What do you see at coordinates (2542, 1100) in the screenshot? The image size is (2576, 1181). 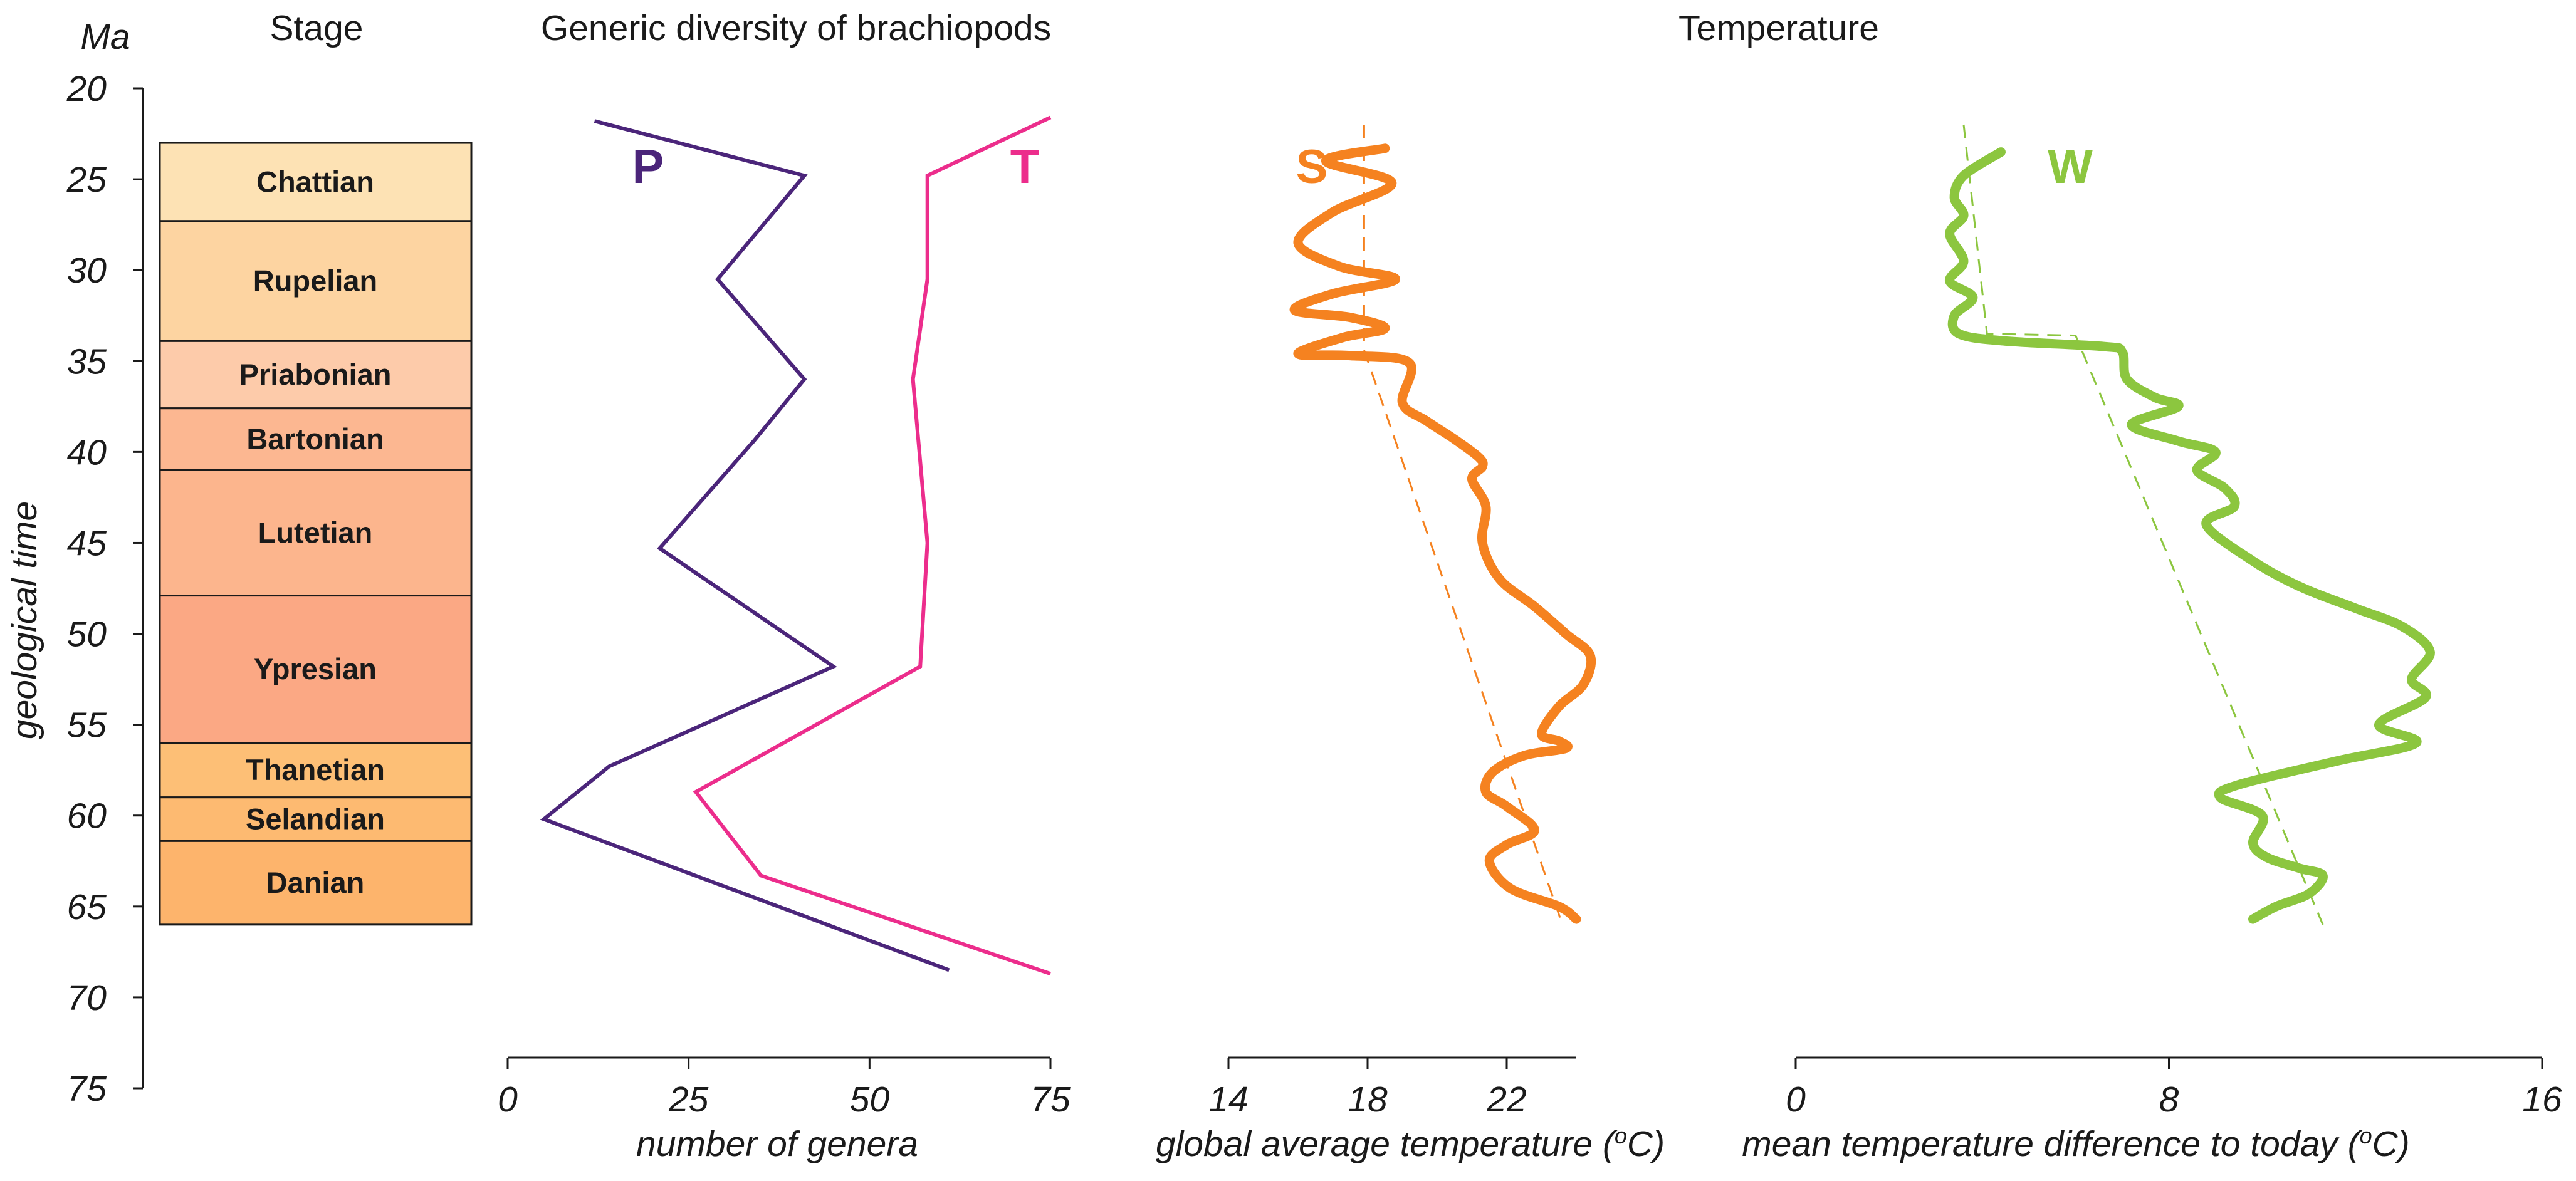 I see `temperature-difference-tick-label-16: 16` at bounding box center [2542, 1100].